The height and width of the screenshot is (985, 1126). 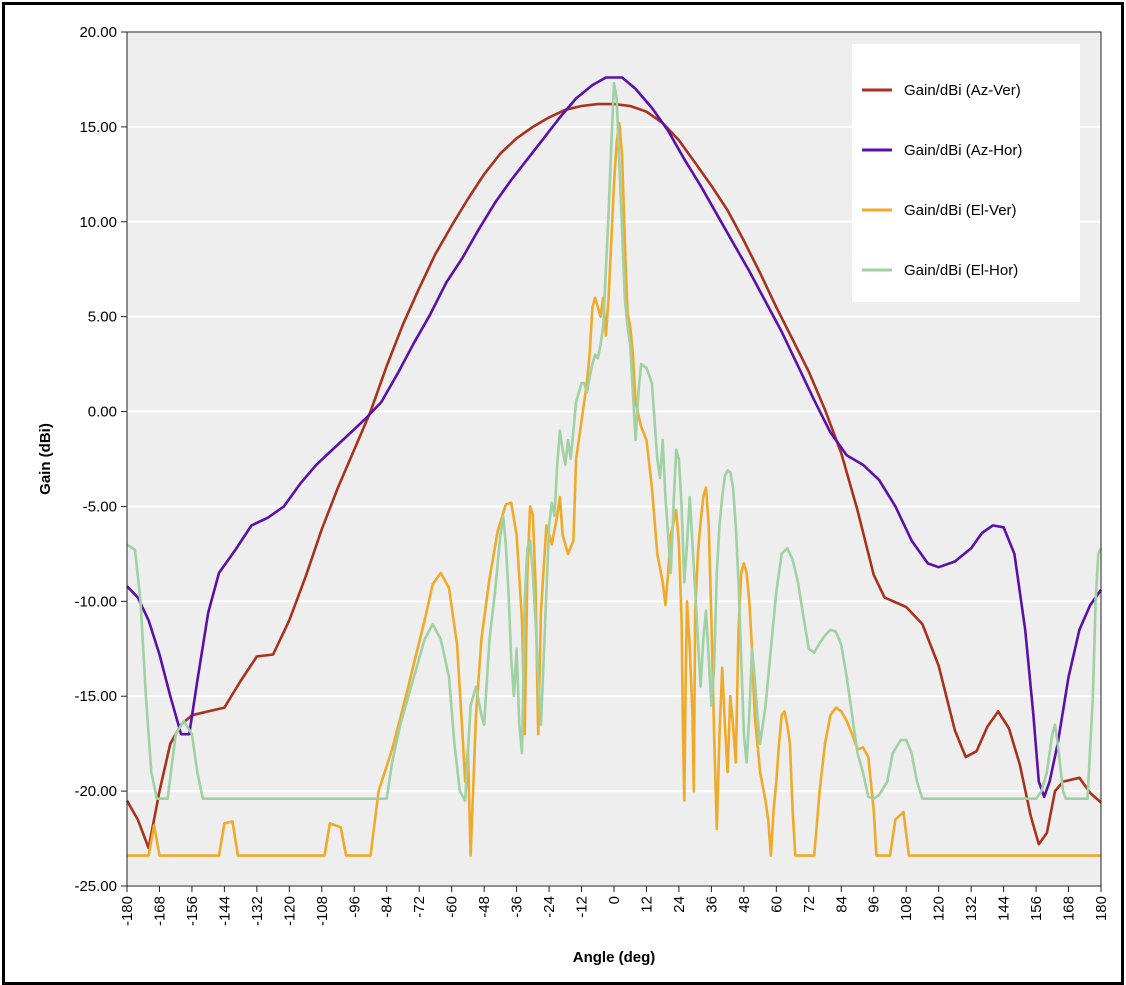 I want to click on legend-label: Gain/dBi (El-Ver), so click(x=960, y=210).